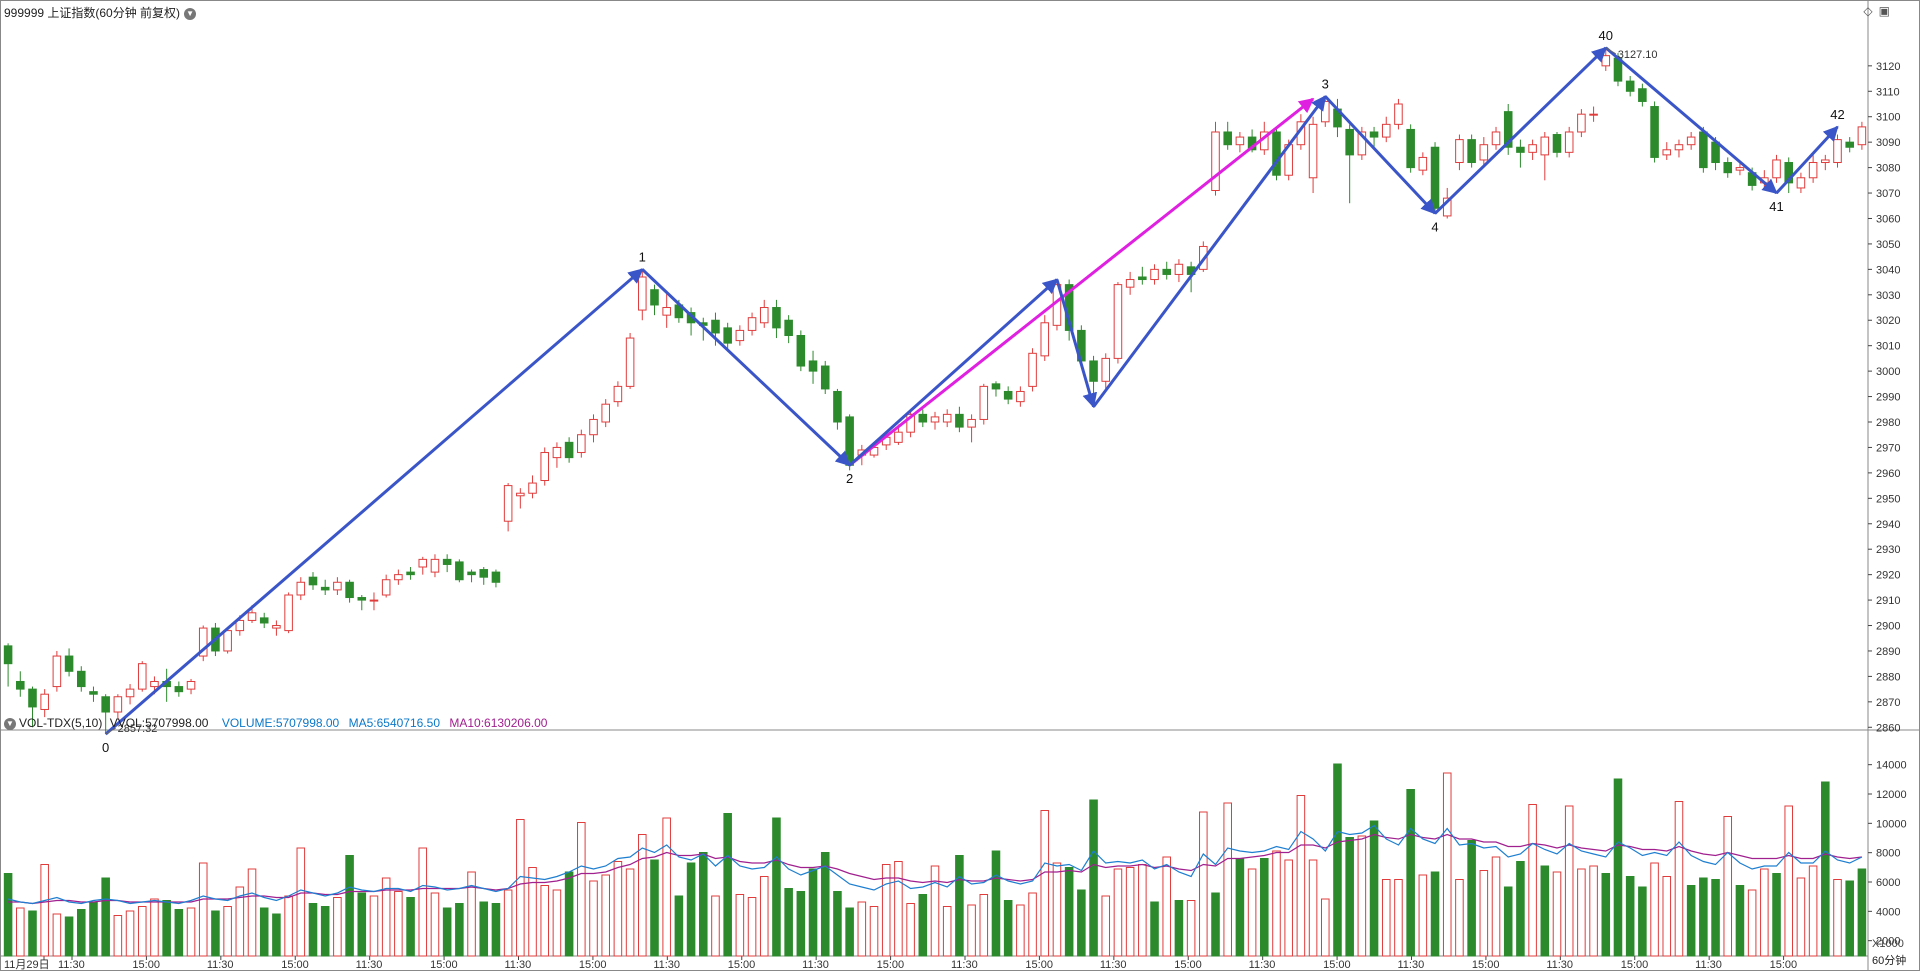 This screenshot has height=971, width=1920. What do you see at coordinates (1888, 448) in the screenshot?
I see `price-tick-label: 2970` at bounding box center [1888, 448].